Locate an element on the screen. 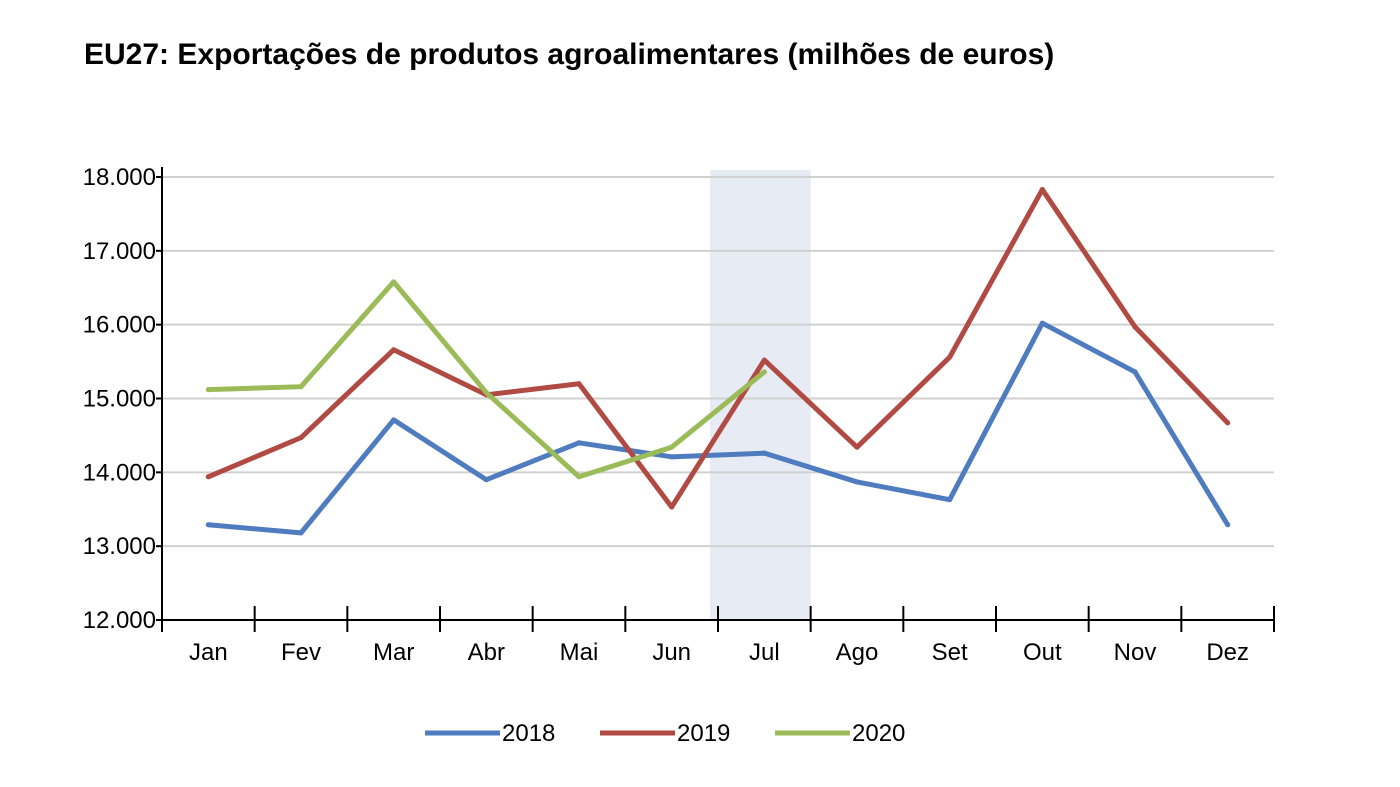  legend-label-2020: 2020 is located at coordinates (878, 733).